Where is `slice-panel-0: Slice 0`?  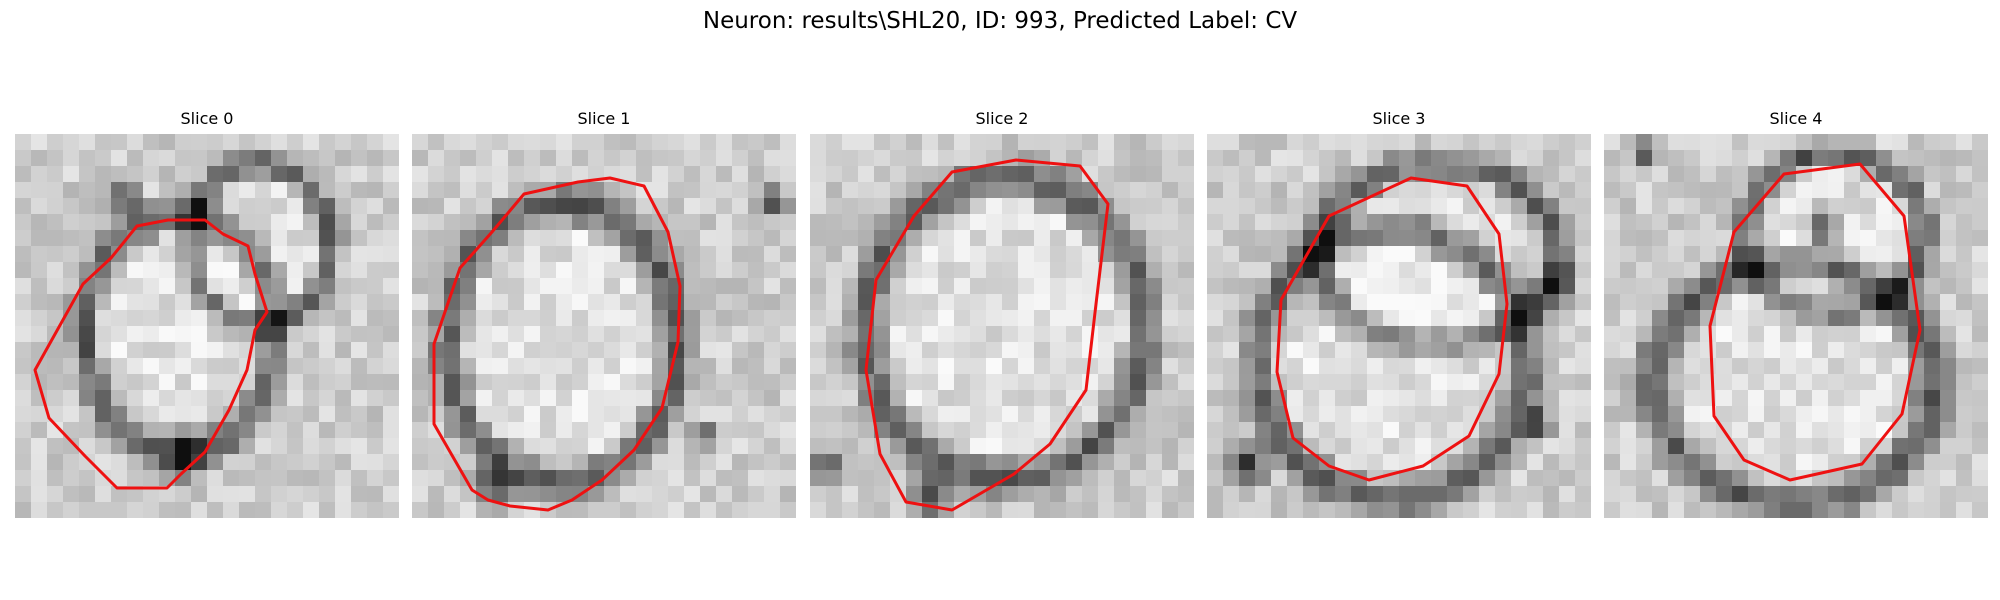
slice-panel-0: Slice 0 is located at coordinates (207, 313).